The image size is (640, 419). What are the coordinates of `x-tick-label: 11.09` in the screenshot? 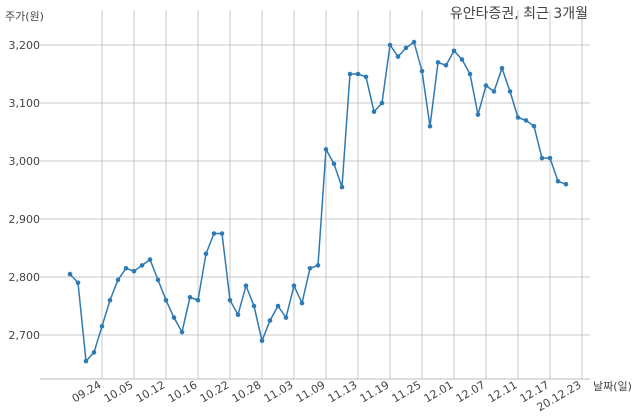 It's located at (311, 391).